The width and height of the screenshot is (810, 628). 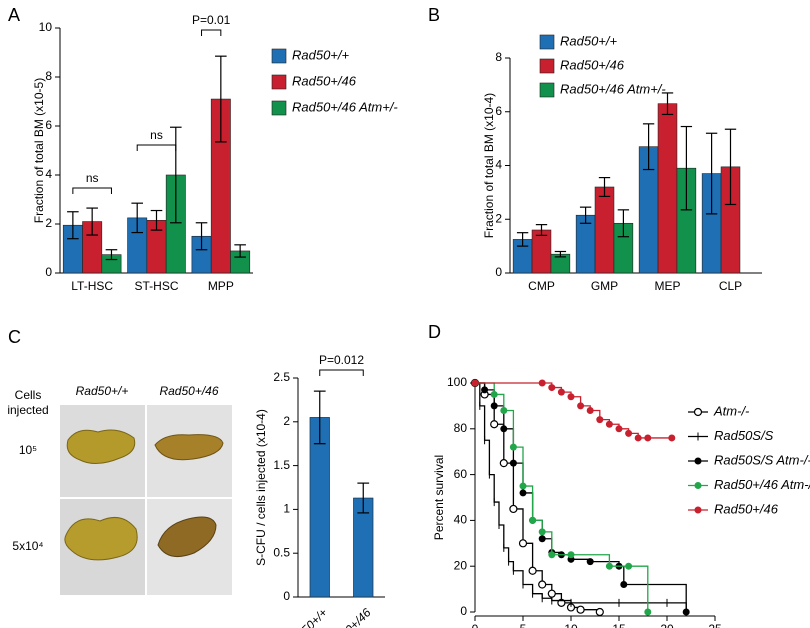 What do you see at coordinates (457, 382) in the screenshot?
I see `y-tick-label: 100` at bounding box center [457, 382].